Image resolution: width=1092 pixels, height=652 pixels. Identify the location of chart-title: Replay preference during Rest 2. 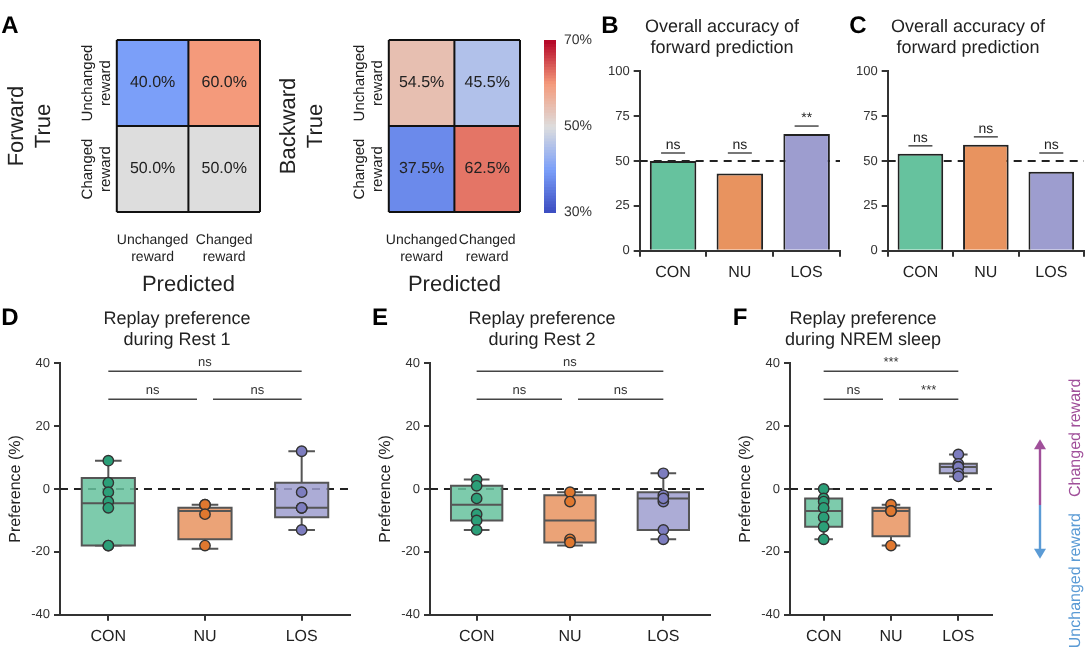
(542, 328).